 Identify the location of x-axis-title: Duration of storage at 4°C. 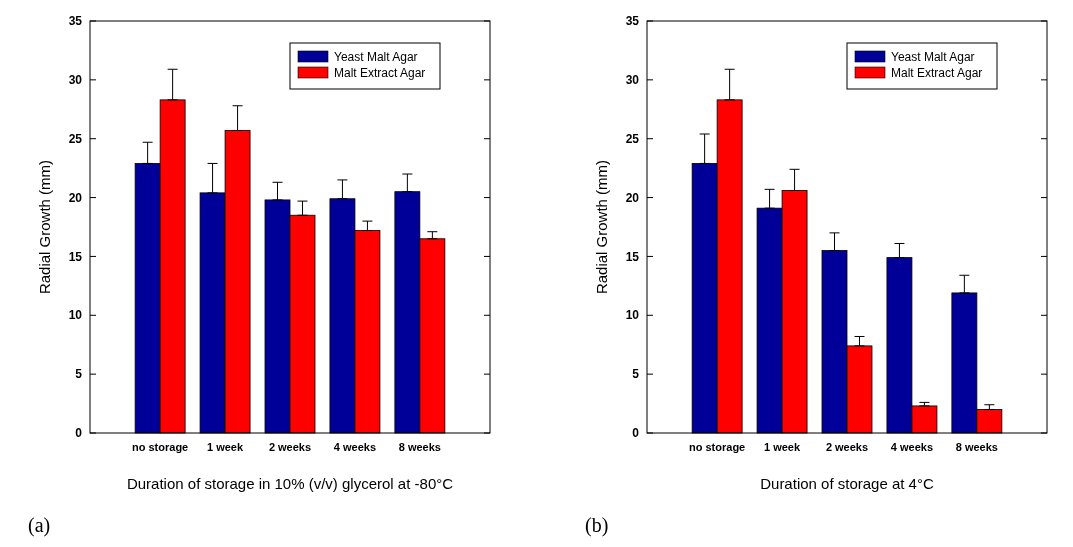
(847, 483).